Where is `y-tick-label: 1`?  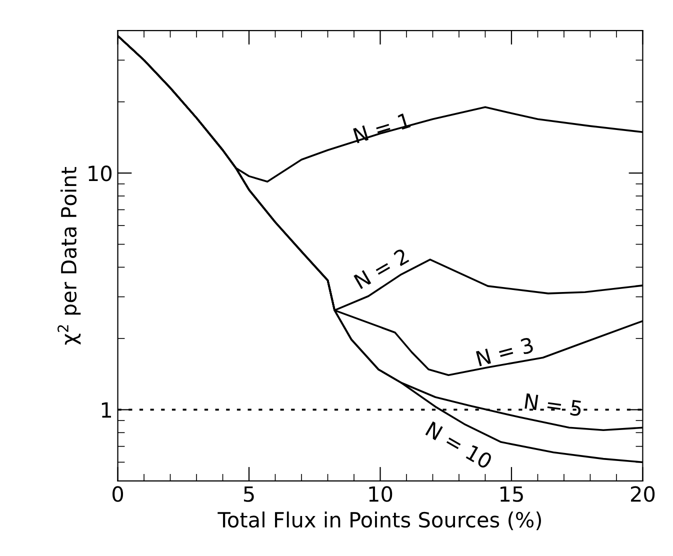
y-tick-label: 1 is located at coordinates (106, 410).